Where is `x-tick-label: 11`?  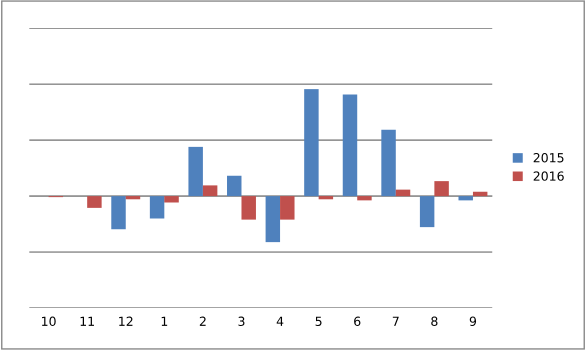
x-tick-label: 11 is located at coordinates (87, 321).